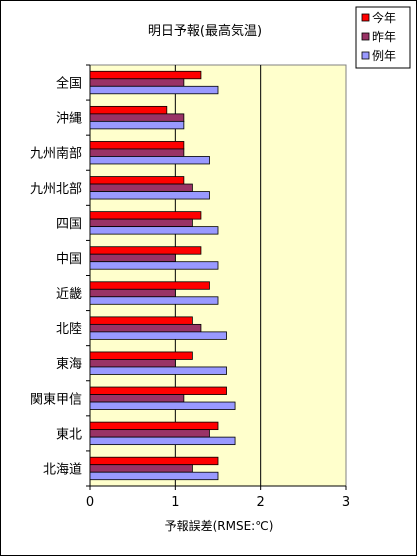 The width and height of the screenshot is (417, 556). I want to click on bar-昨年-九州南部, so click(137, 152).